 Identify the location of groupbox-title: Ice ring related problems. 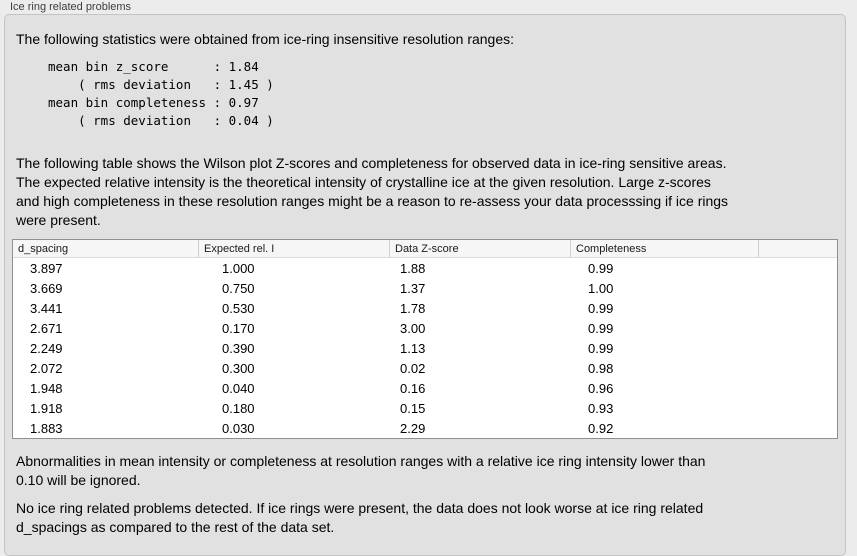
(71, 7).